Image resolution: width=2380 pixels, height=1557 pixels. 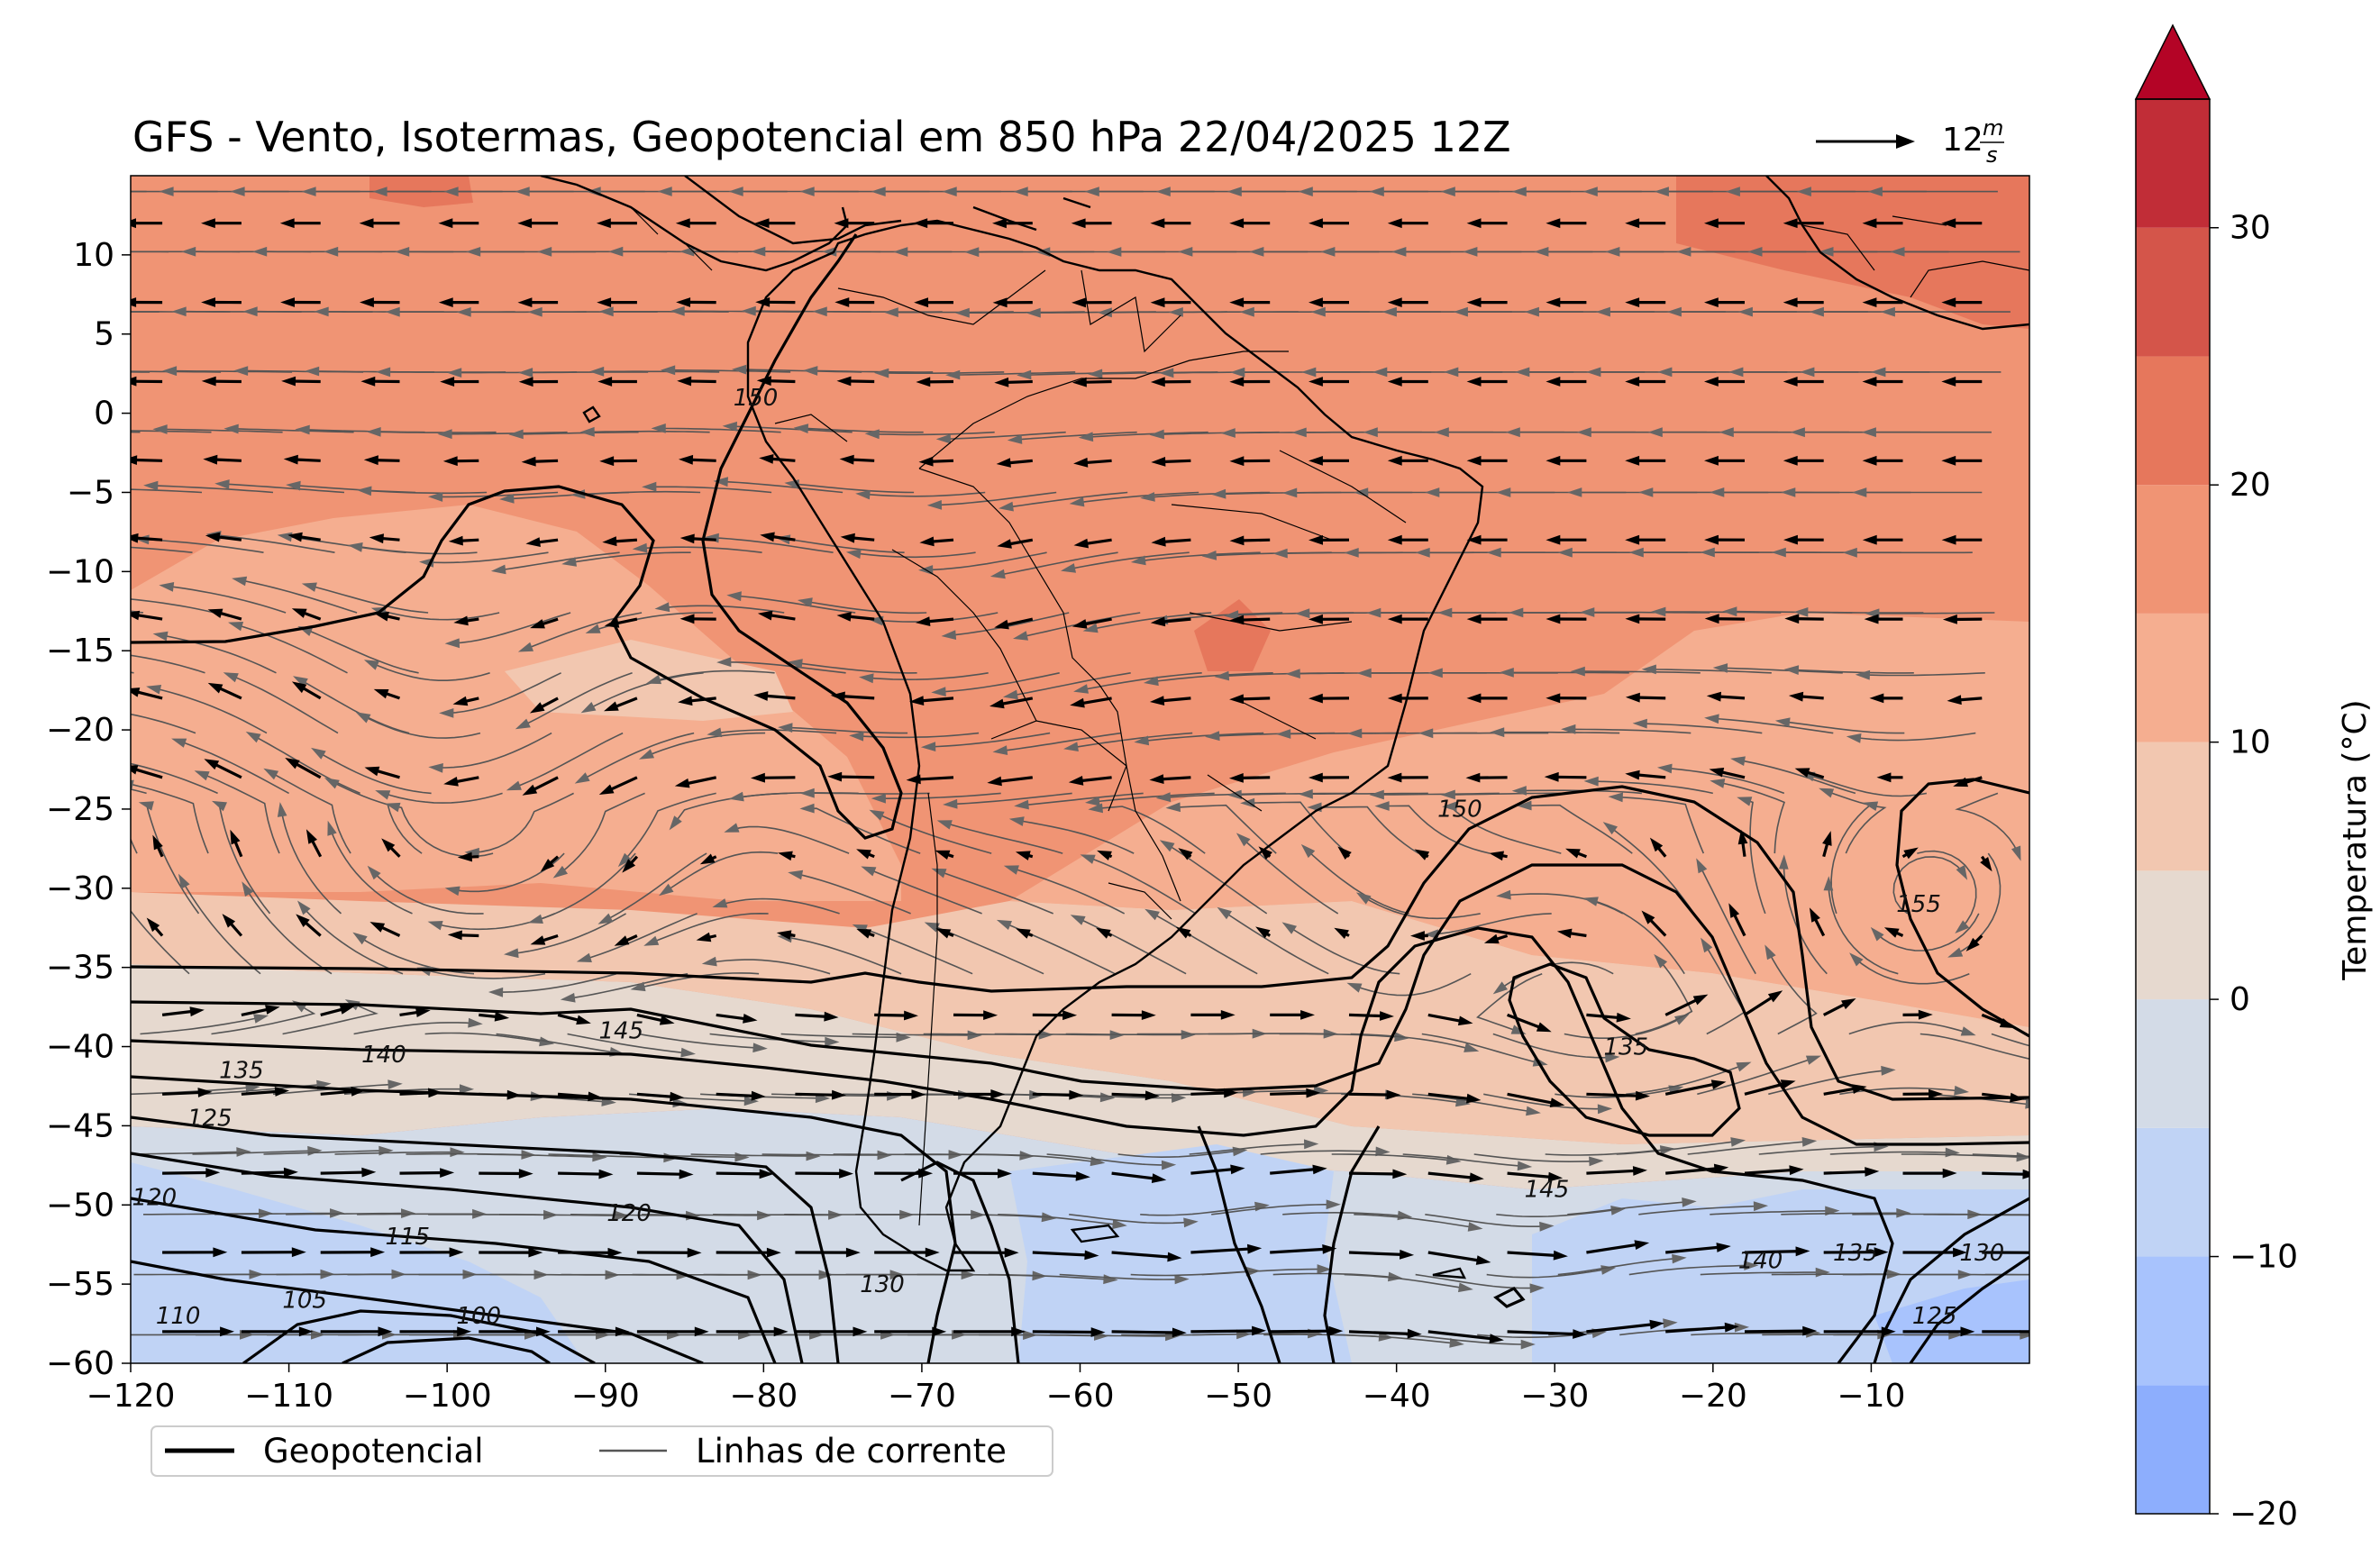 What do you see at coordinates (2264, 1514) in the screenshot?
I see `colorbar-tick-label: −20` at bounding box center [2264, 1514].